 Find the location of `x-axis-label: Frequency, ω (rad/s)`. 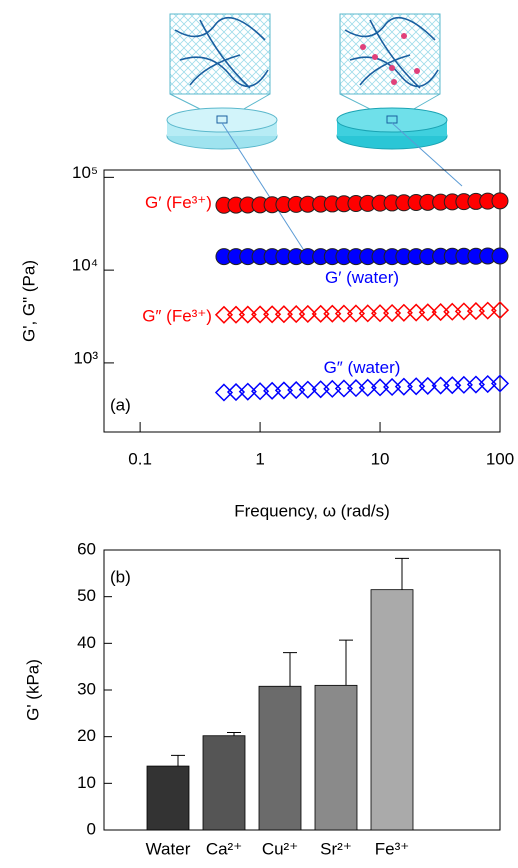

x-axis-label: Frequency, ω (rad/s) is located at coordinates (312, 510).